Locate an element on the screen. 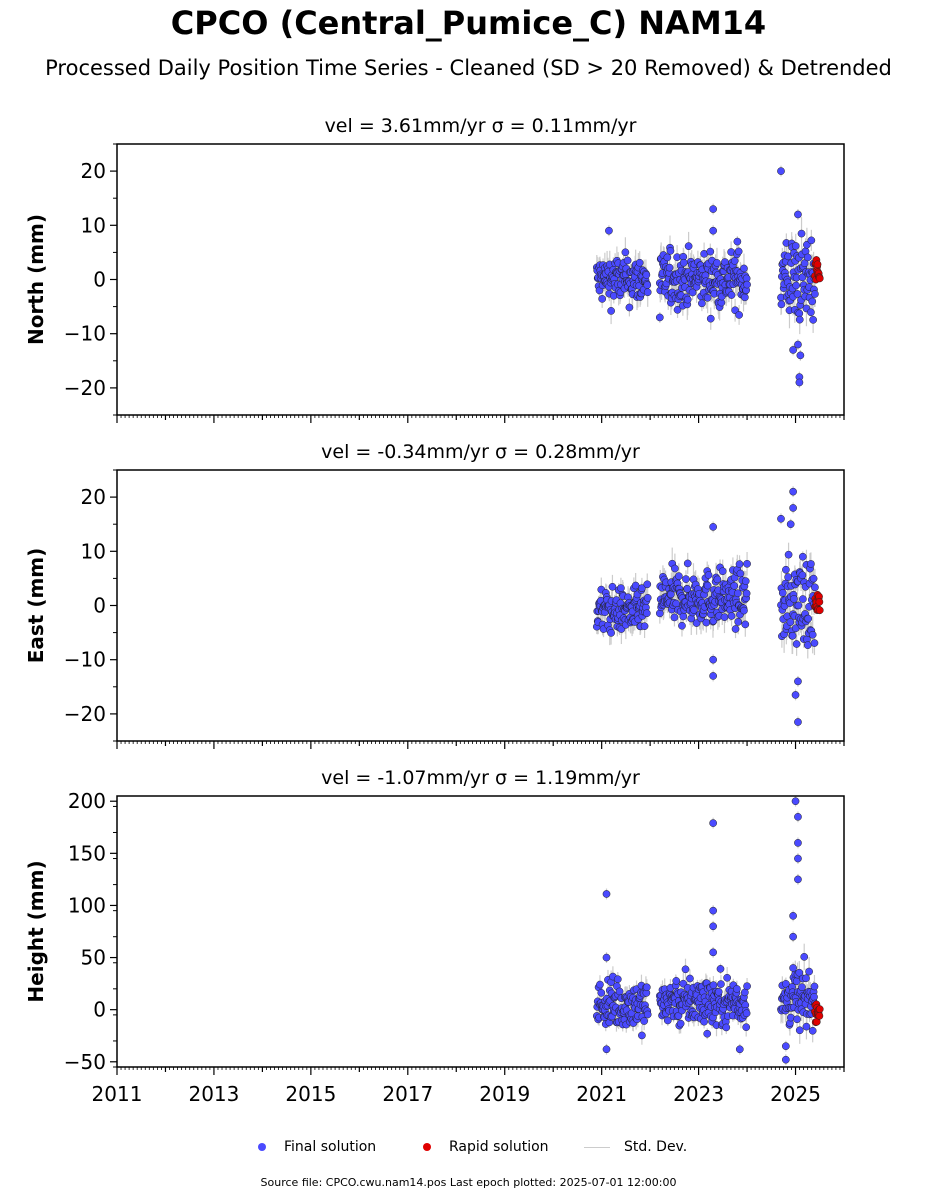  legend-final: Final solution is located at coordinates (317, 1147).